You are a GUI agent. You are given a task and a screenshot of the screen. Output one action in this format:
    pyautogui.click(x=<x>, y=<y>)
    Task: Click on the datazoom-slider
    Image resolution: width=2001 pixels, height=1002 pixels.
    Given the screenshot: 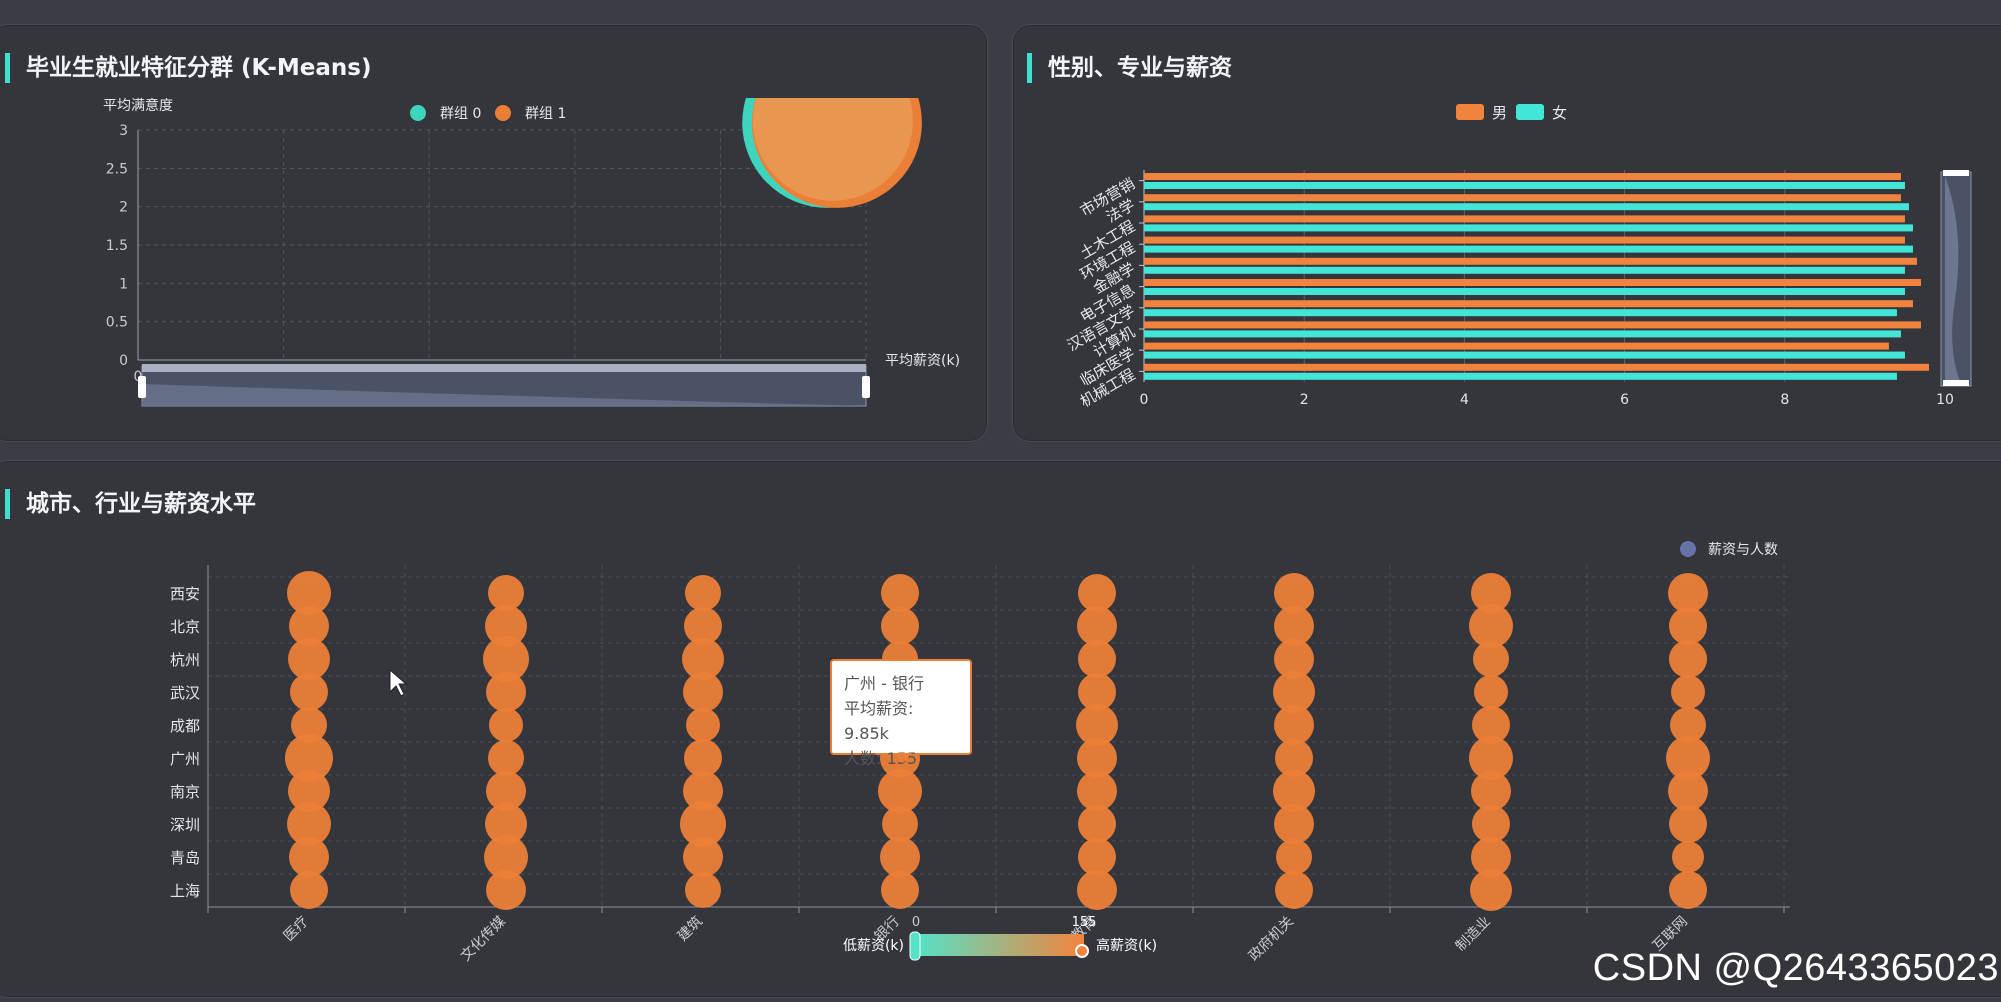 What is the action you would take?
    pyautogui.click(x=504, y=368)
    